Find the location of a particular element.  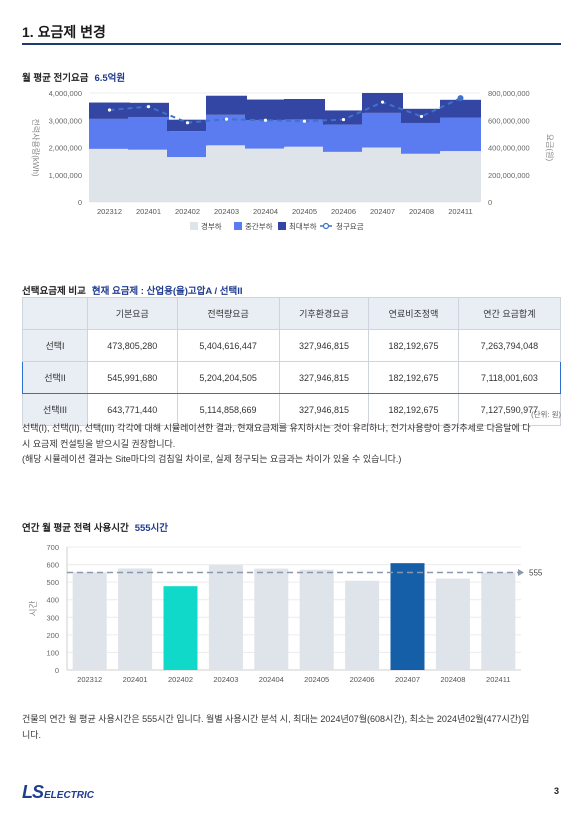

table-header-cell: 기후환경요금 is located at coordinates (324, 313).